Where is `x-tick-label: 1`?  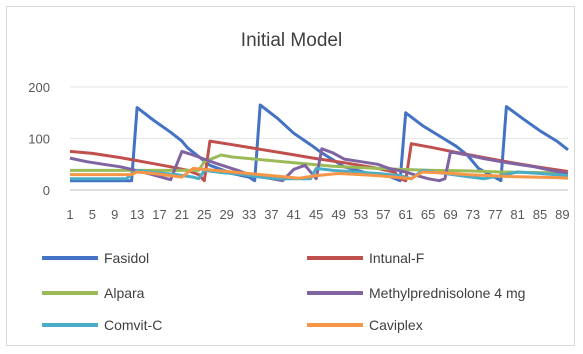 x-tick-label: 1 is located at coordinates (69, 214).